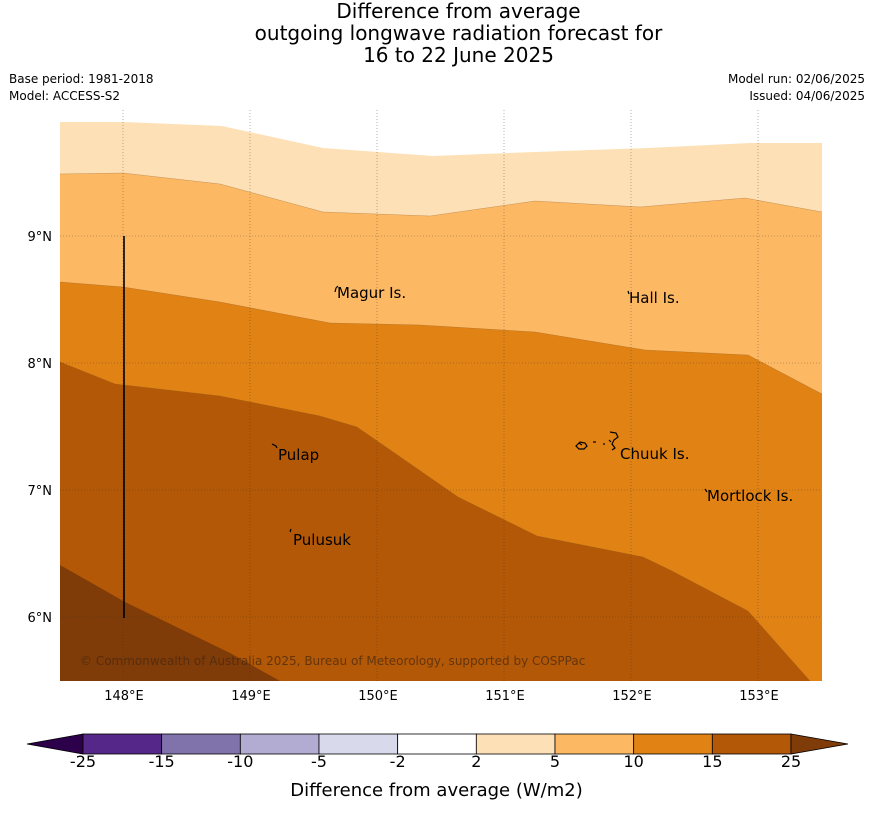  Describe the element at coordinates (161, 761) in the screenshot. I see `colorbar-tick-label: -15` at that location.